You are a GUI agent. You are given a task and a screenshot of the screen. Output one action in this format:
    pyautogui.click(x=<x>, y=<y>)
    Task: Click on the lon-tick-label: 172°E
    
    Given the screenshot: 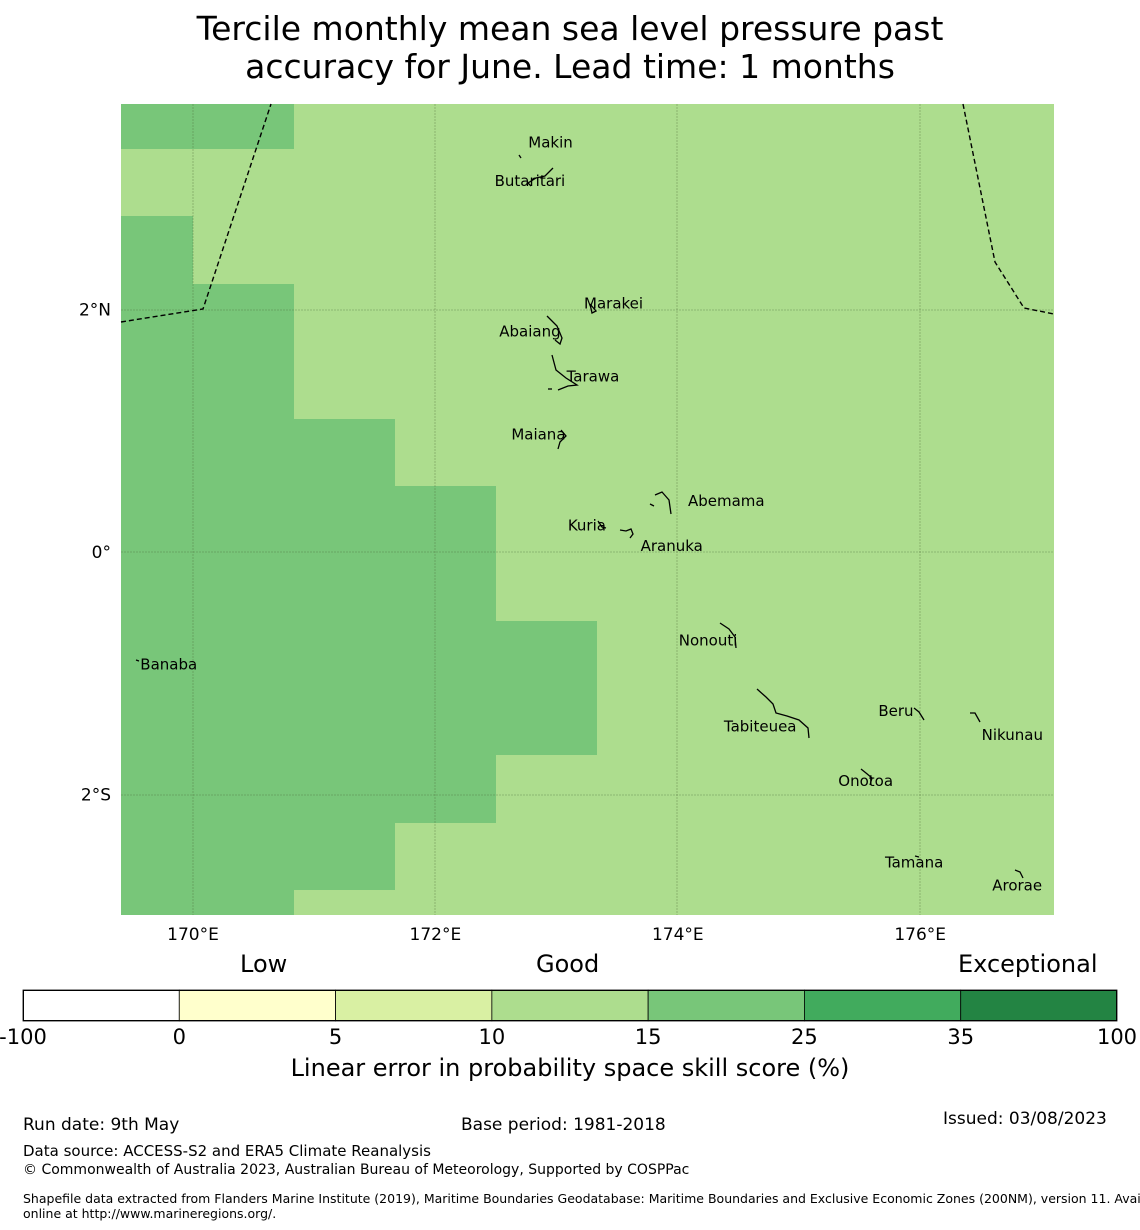 What is the action you would take?
    pyautogui.click(x=436, y=935)
    